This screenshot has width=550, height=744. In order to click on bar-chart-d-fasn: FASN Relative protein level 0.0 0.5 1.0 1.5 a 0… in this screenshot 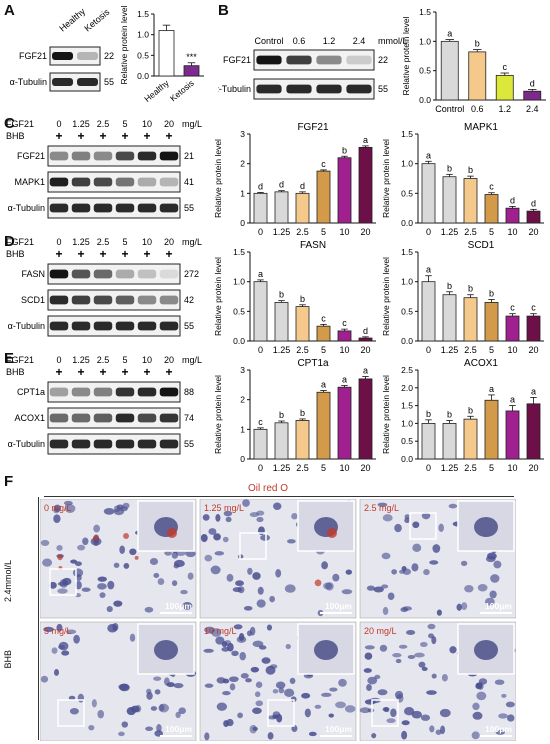, I will do `click(294, 297)`.